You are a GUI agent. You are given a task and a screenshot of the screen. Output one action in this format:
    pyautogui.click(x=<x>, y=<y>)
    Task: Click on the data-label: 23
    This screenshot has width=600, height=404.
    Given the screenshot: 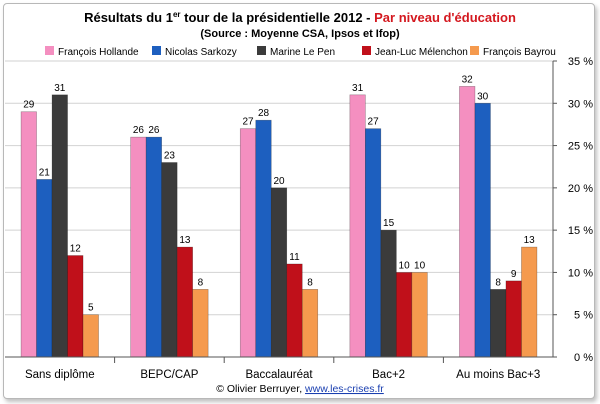 What is the action you would take?
    pyautogui.click(x=170, y=155)
    